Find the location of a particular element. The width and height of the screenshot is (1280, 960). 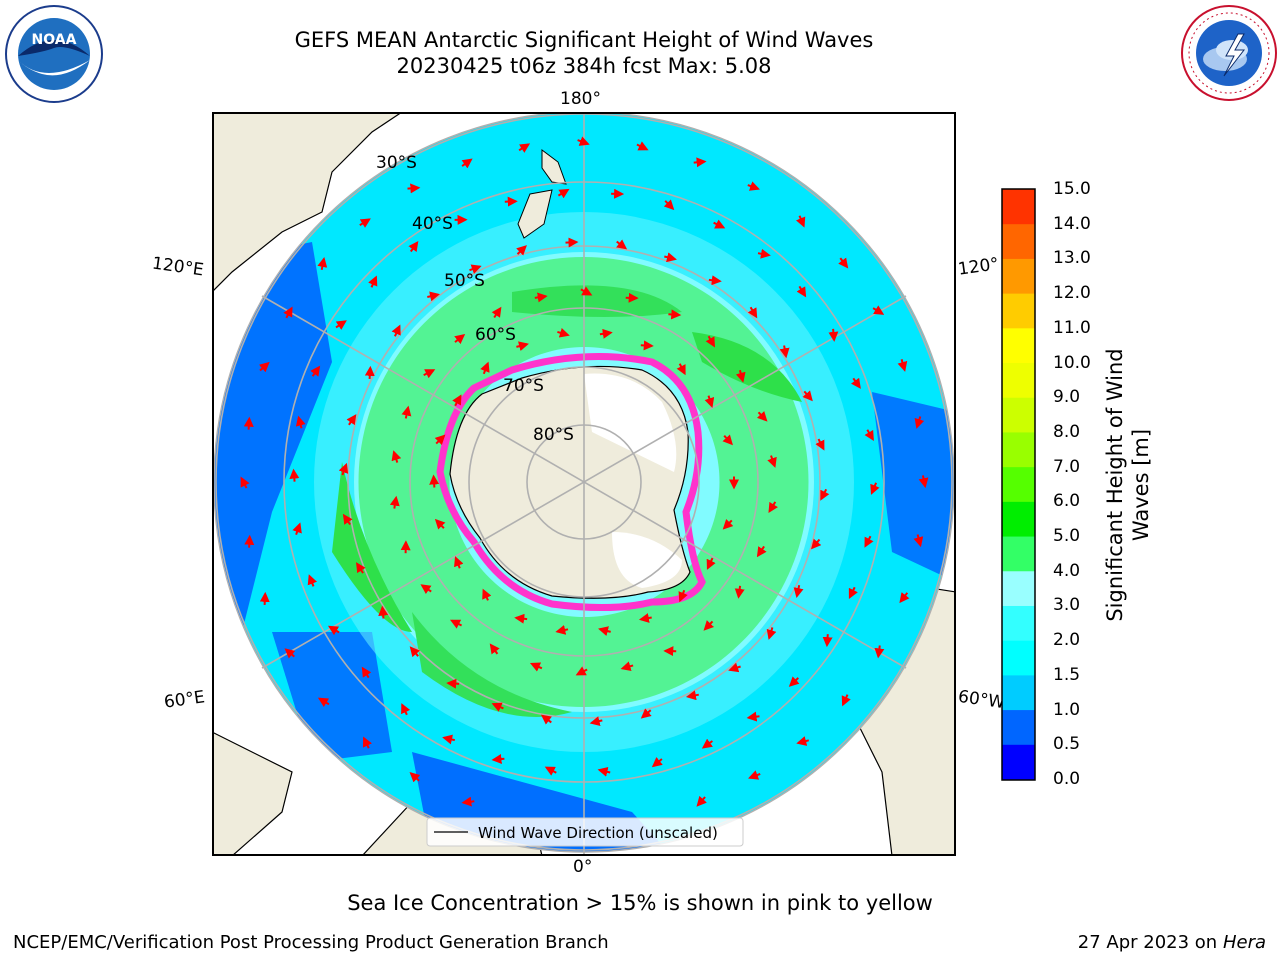

national-weather-service-logo is located at coordinates (1229, 53).